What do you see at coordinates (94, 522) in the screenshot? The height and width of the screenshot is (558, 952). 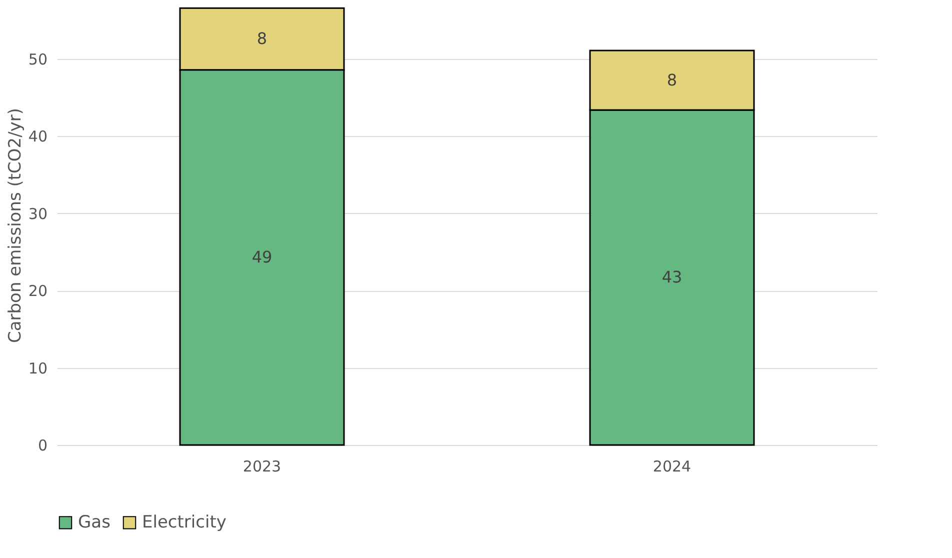 I see `legend-label: Gas` at bounding box center [94, 522].